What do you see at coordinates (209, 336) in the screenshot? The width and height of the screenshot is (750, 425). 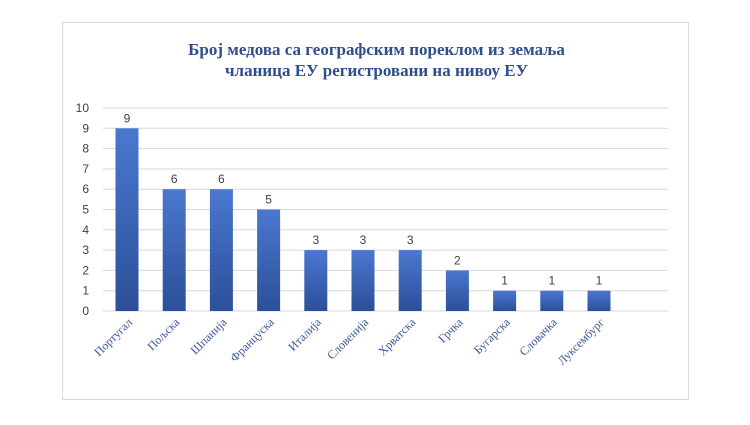 I see `category-label: Шпанија` at bounding box center [209, 336].